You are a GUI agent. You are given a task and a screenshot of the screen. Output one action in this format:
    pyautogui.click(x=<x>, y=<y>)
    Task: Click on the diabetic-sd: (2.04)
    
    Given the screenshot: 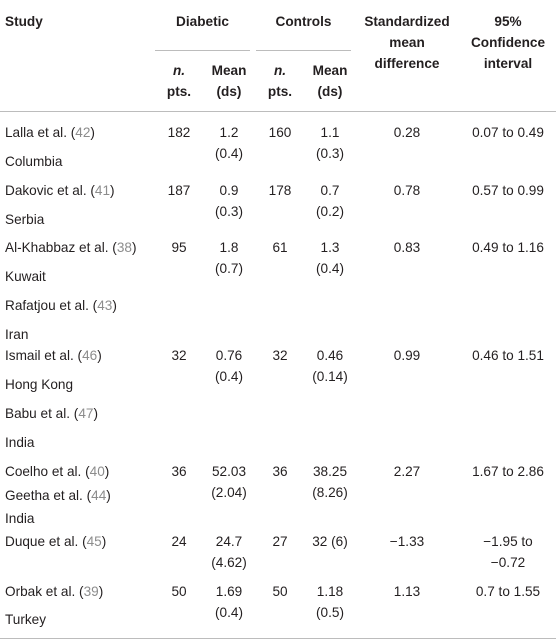 What is the action you would take?
    pyautogui.click(x=229, y=492)
    